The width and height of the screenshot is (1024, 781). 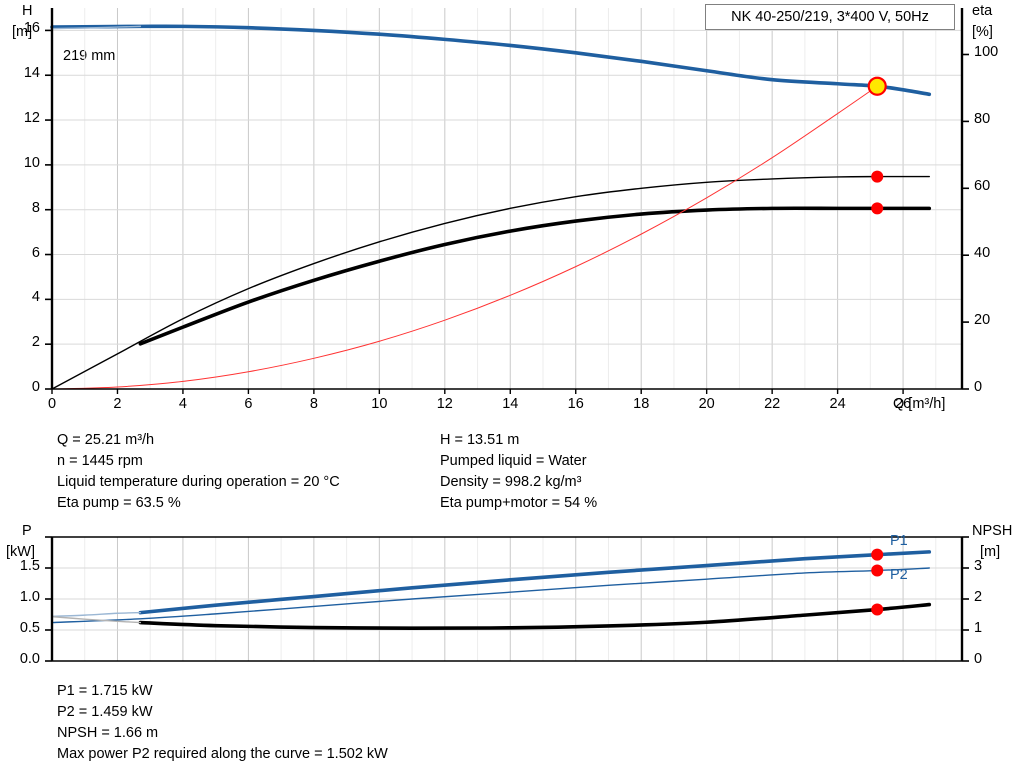 What do you see at coordinates (182, 404) in the screenshot?
I see `main-x-tick: 4` at bounding box center [182, 404].